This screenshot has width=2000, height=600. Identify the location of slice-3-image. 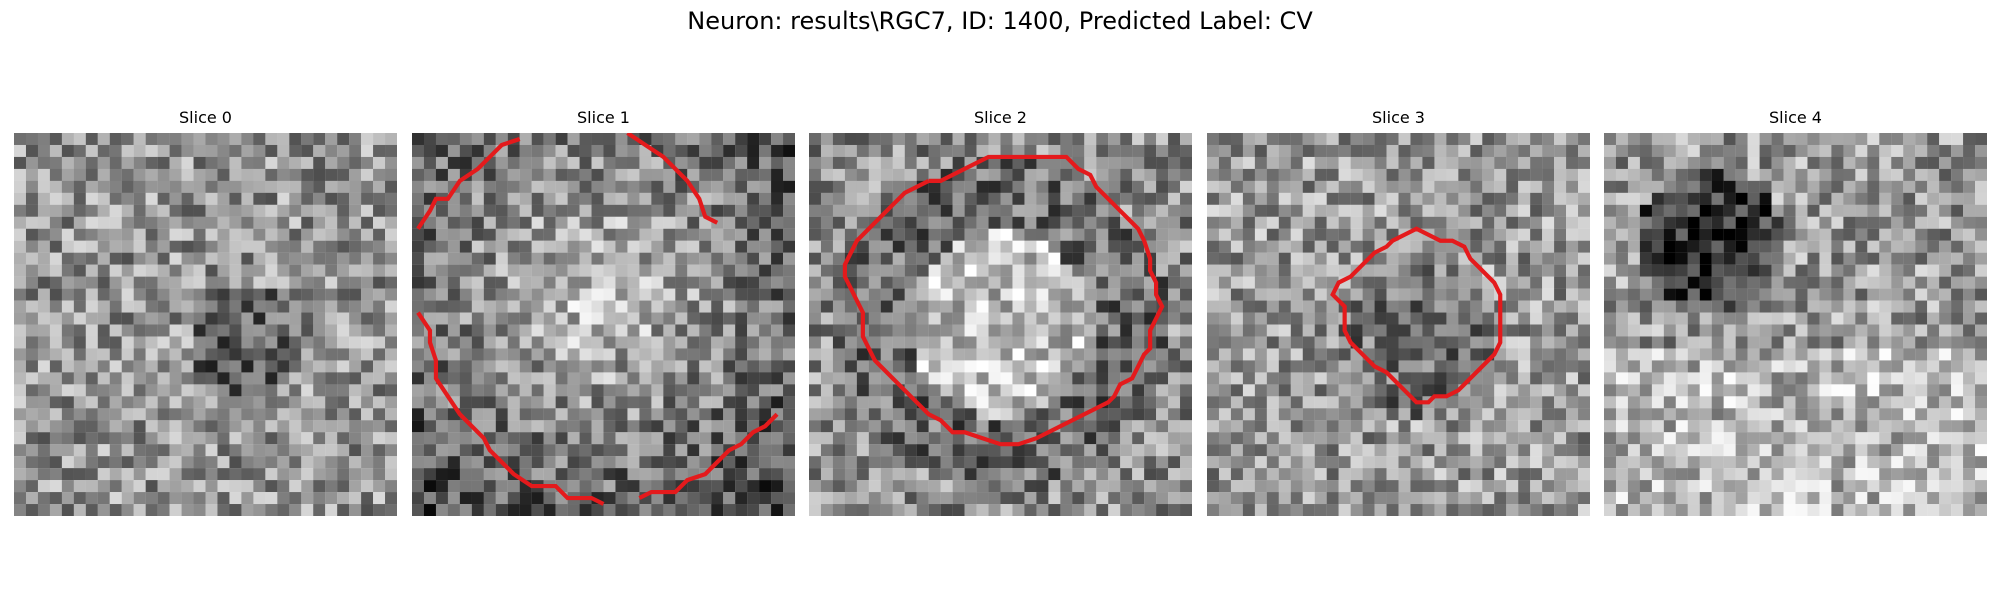
(1398, 324).